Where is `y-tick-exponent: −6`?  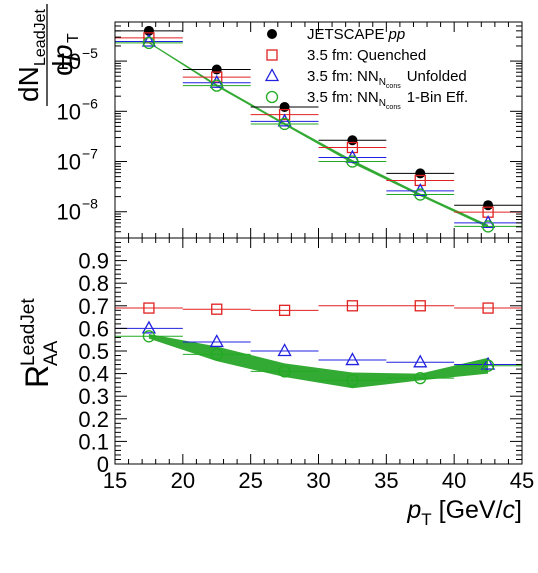 y-tick-exponent: −6 is located at coordinates (90, 103).